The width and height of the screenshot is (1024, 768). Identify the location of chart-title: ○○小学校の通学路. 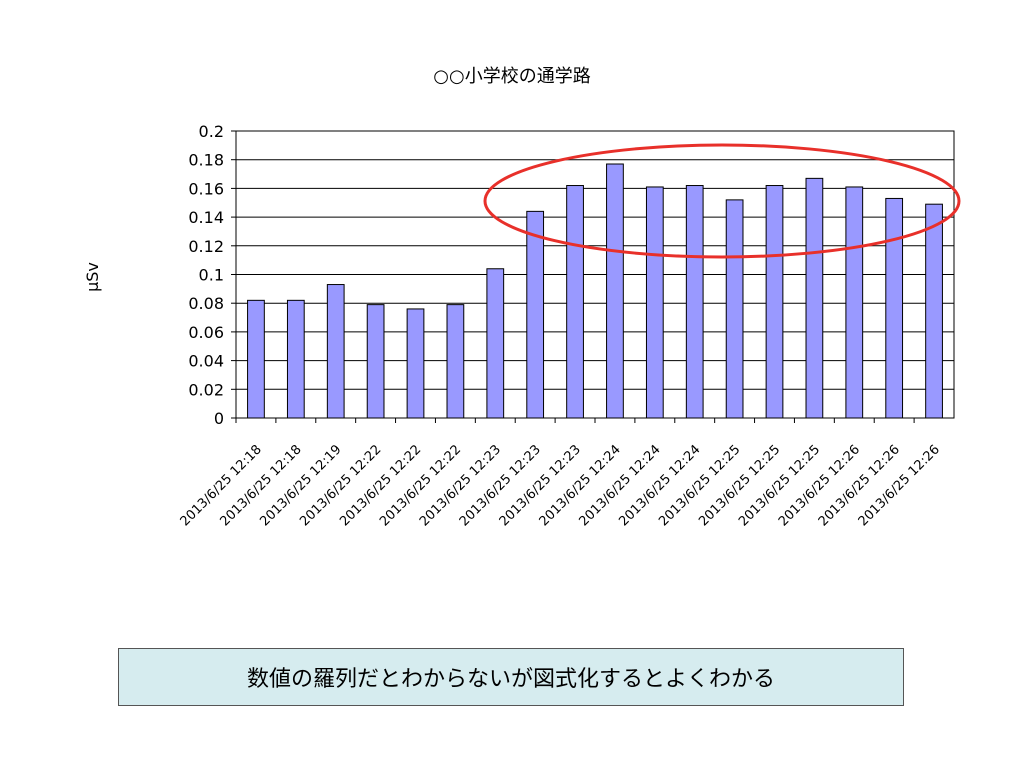
(511, 76).